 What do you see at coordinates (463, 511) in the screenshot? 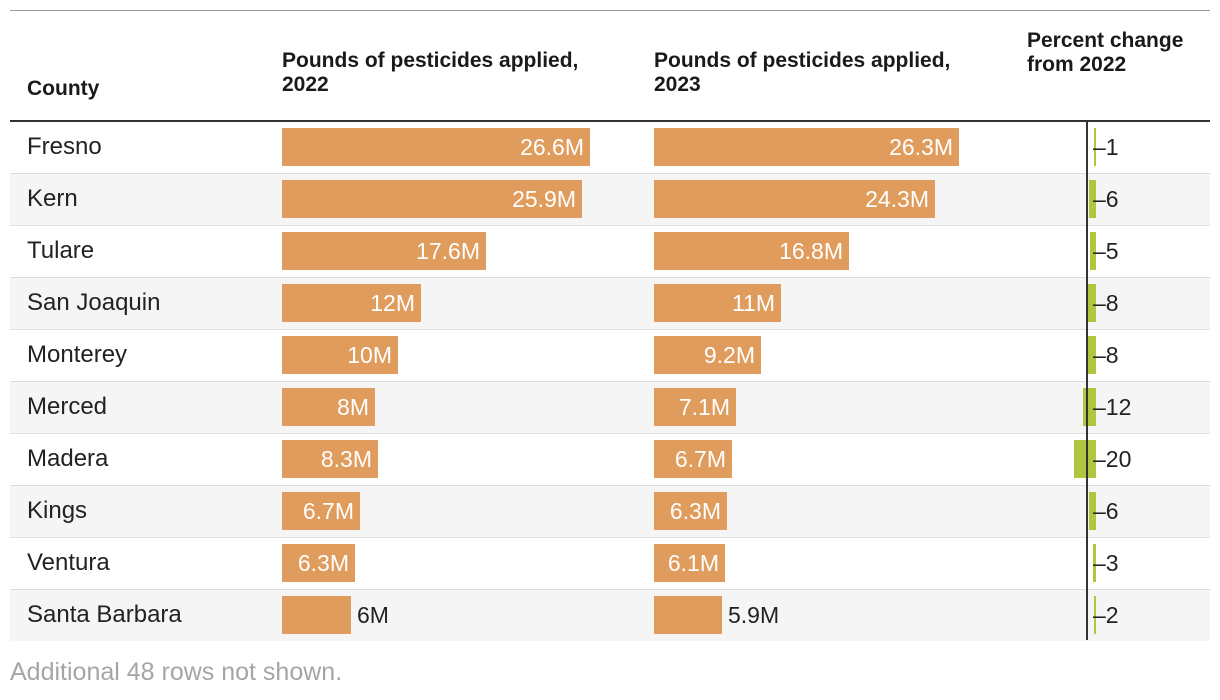
I see `bar-cell-2022: 6.7M` at bounding box center [463, 511].